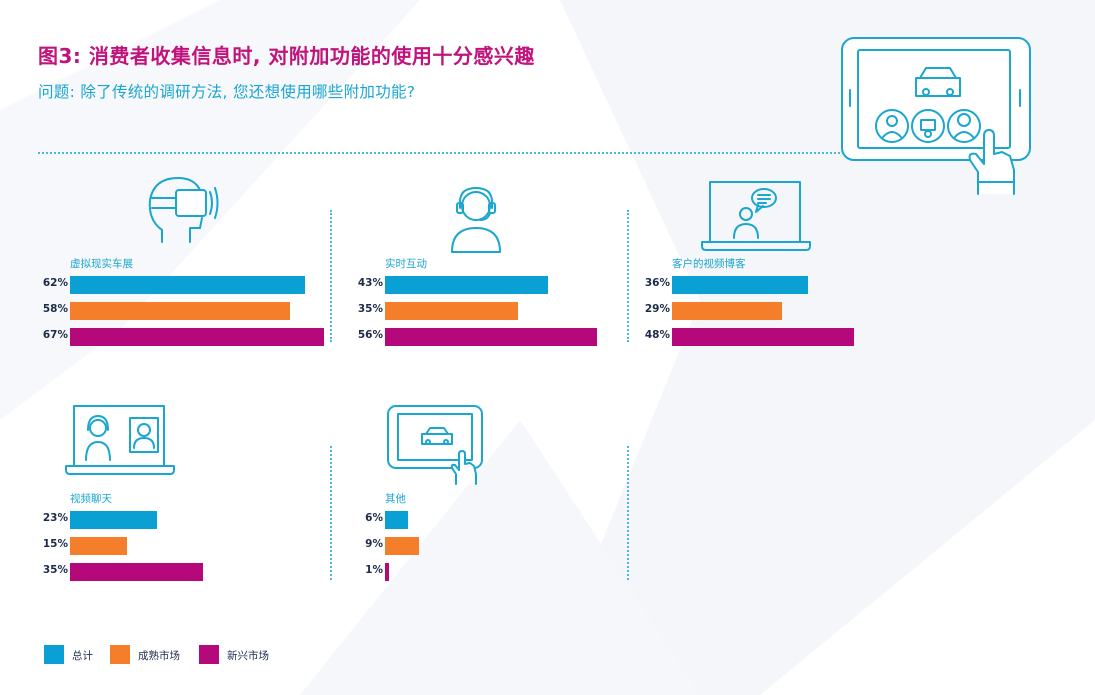 This screenshot has width=1095, height=695. Describe the element at coordinates (374, 544) in the screenshot. I see `value-label-mature: 9%` at that location.